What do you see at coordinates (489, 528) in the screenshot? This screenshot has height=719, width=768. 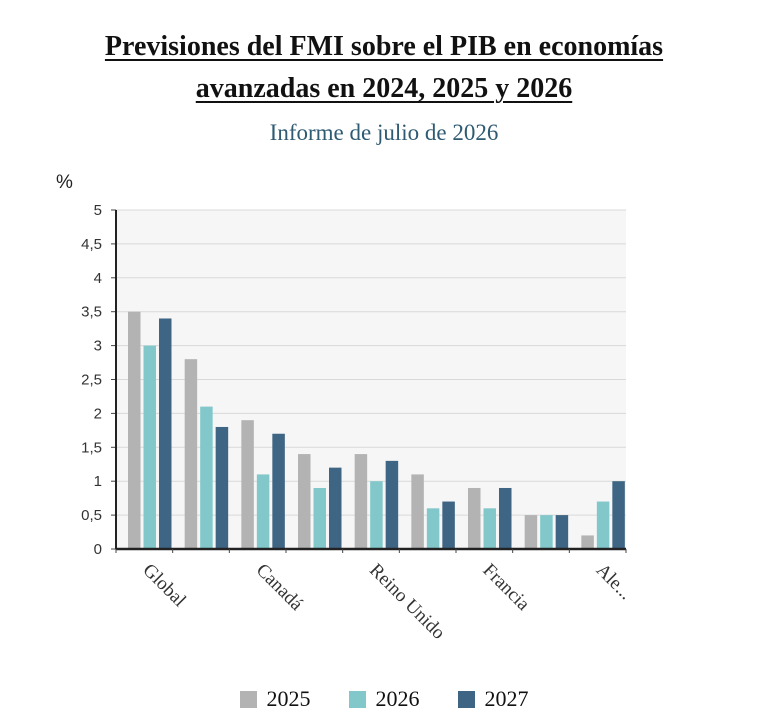 I see `bar-2026-francia` at bounding box center [489, 528].